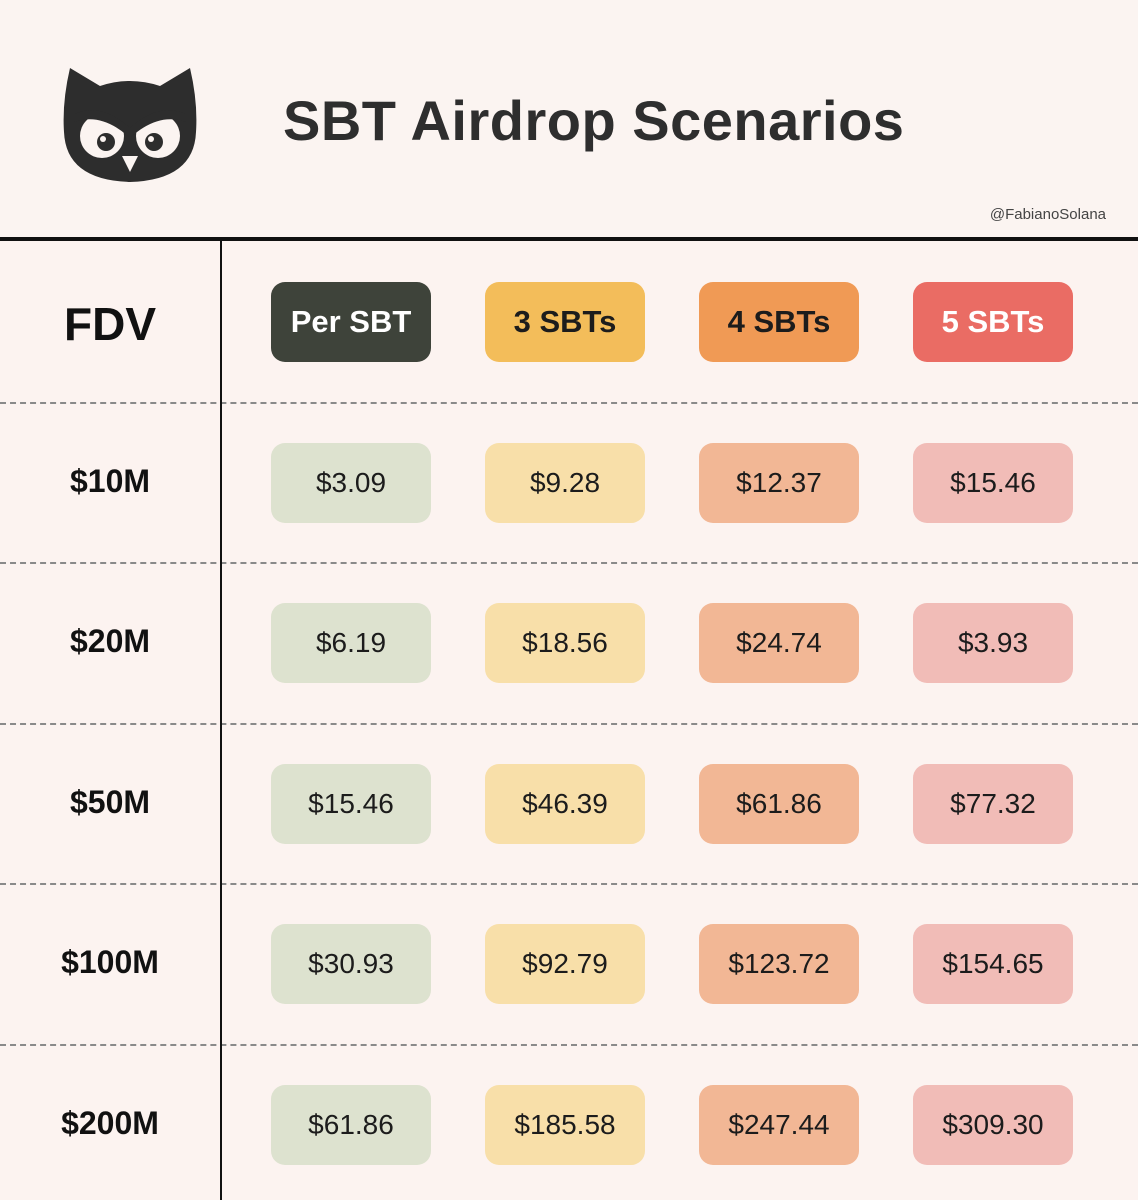 This screenshot has width=1138, height=1200. I want to click on column-divider, so click(221, 720).